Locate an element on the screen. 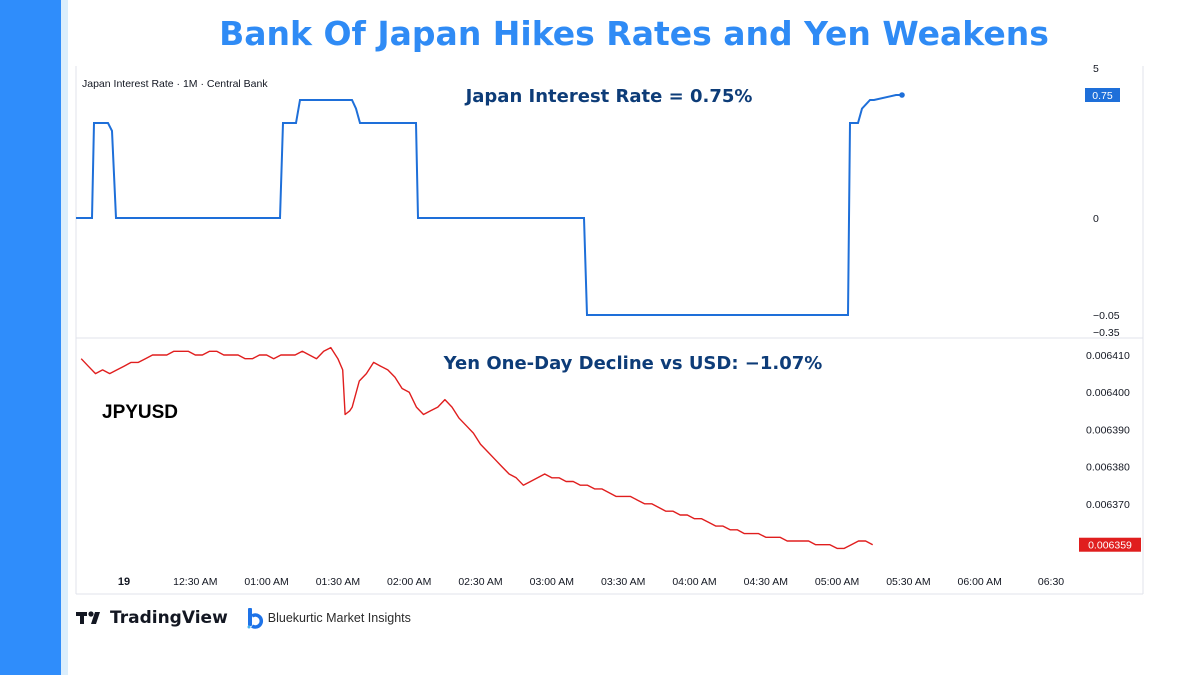 Image resolution: width=1200 pixels, height=675 pixels. x-tick-label: 06:00 AM is located at coordinates (980, 582).